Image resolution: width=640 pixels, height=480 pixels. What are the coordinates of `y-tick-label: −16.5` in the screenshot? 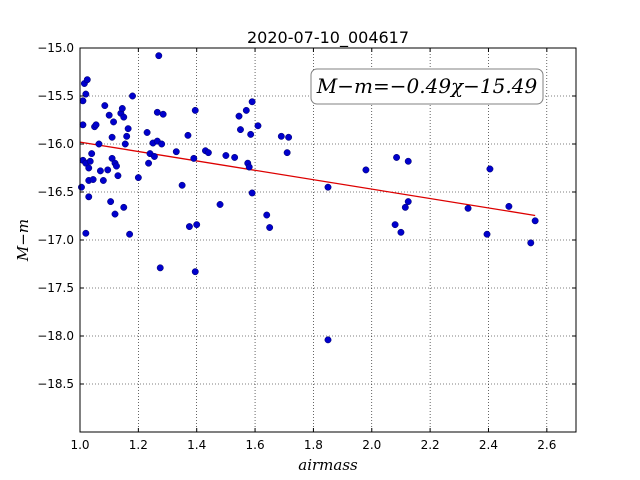 It's located at (55, 192).